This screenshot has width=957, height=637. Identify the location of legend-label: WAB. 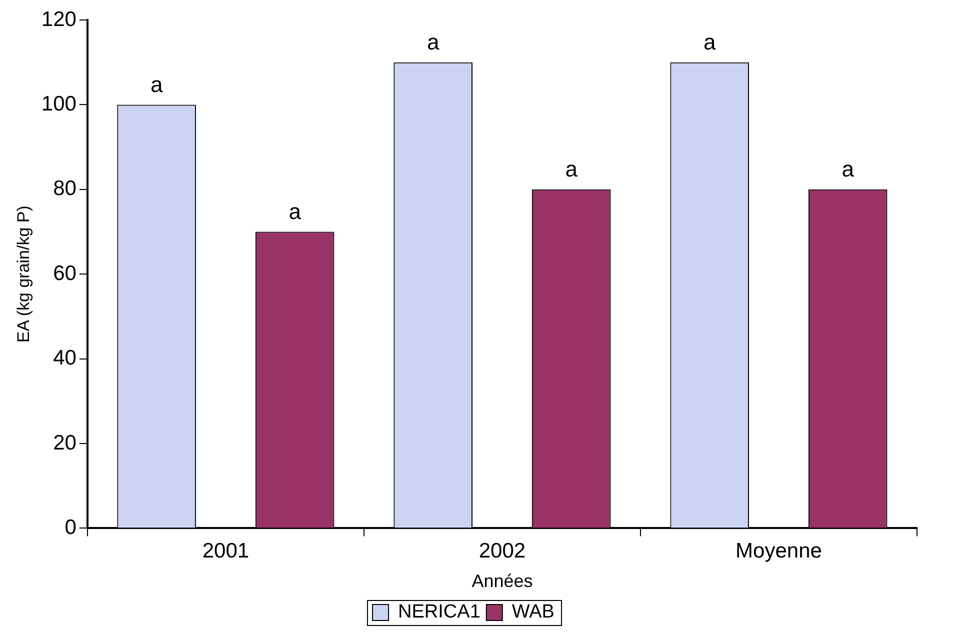
(533, 612).